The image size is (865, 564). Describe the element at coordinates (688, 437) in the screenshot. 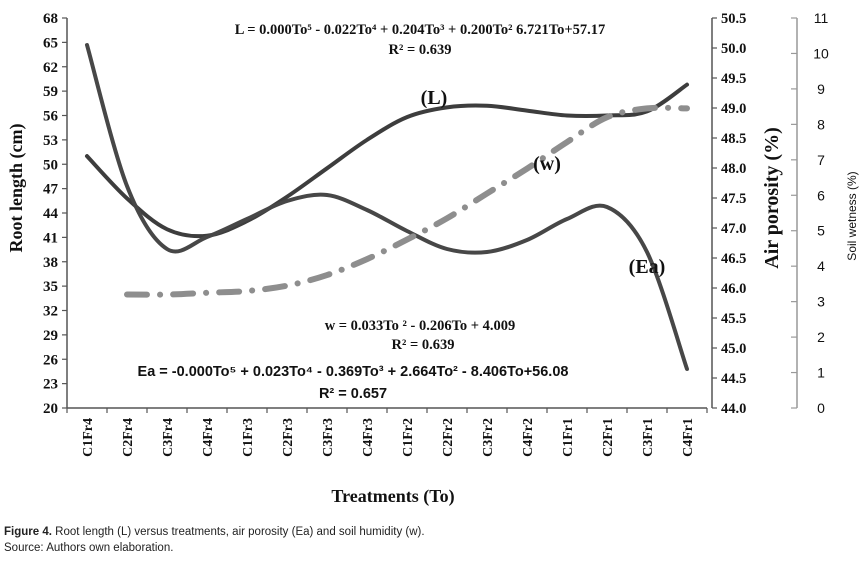

I see `x-axis-tick-label: C4Fr1` at that location.